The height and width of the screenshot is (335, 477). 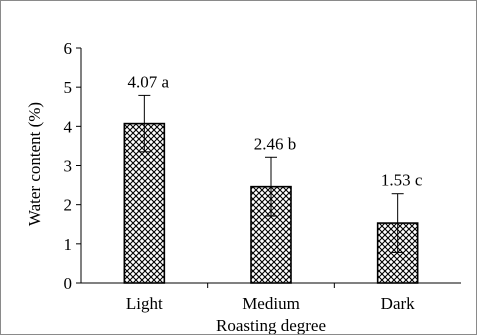 What do you see at coordinates (402, 180) in the screenshot?
I see `data-label: 1.53 c` at bounding box center [402, 180].